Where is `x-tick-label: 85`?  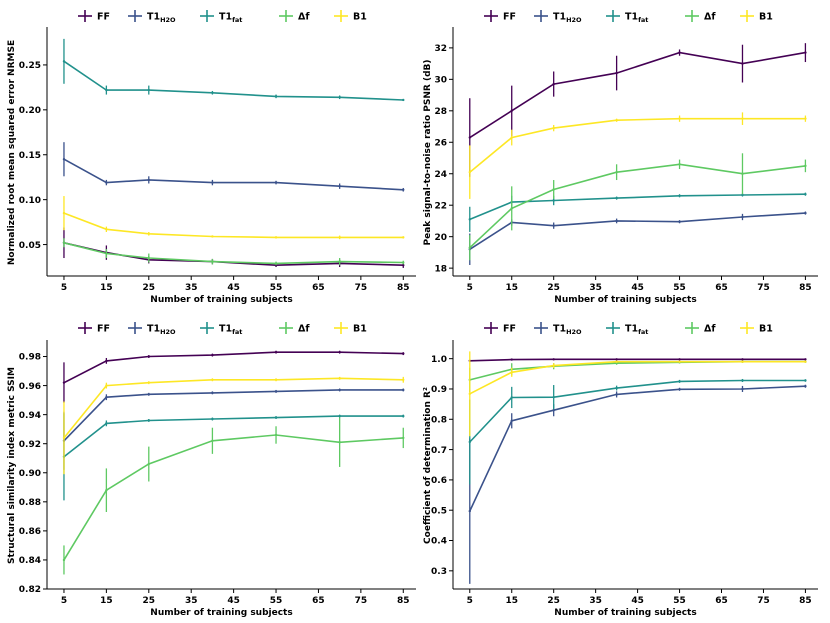
x-tick-label: 85 is located at coordinates (805, 288).